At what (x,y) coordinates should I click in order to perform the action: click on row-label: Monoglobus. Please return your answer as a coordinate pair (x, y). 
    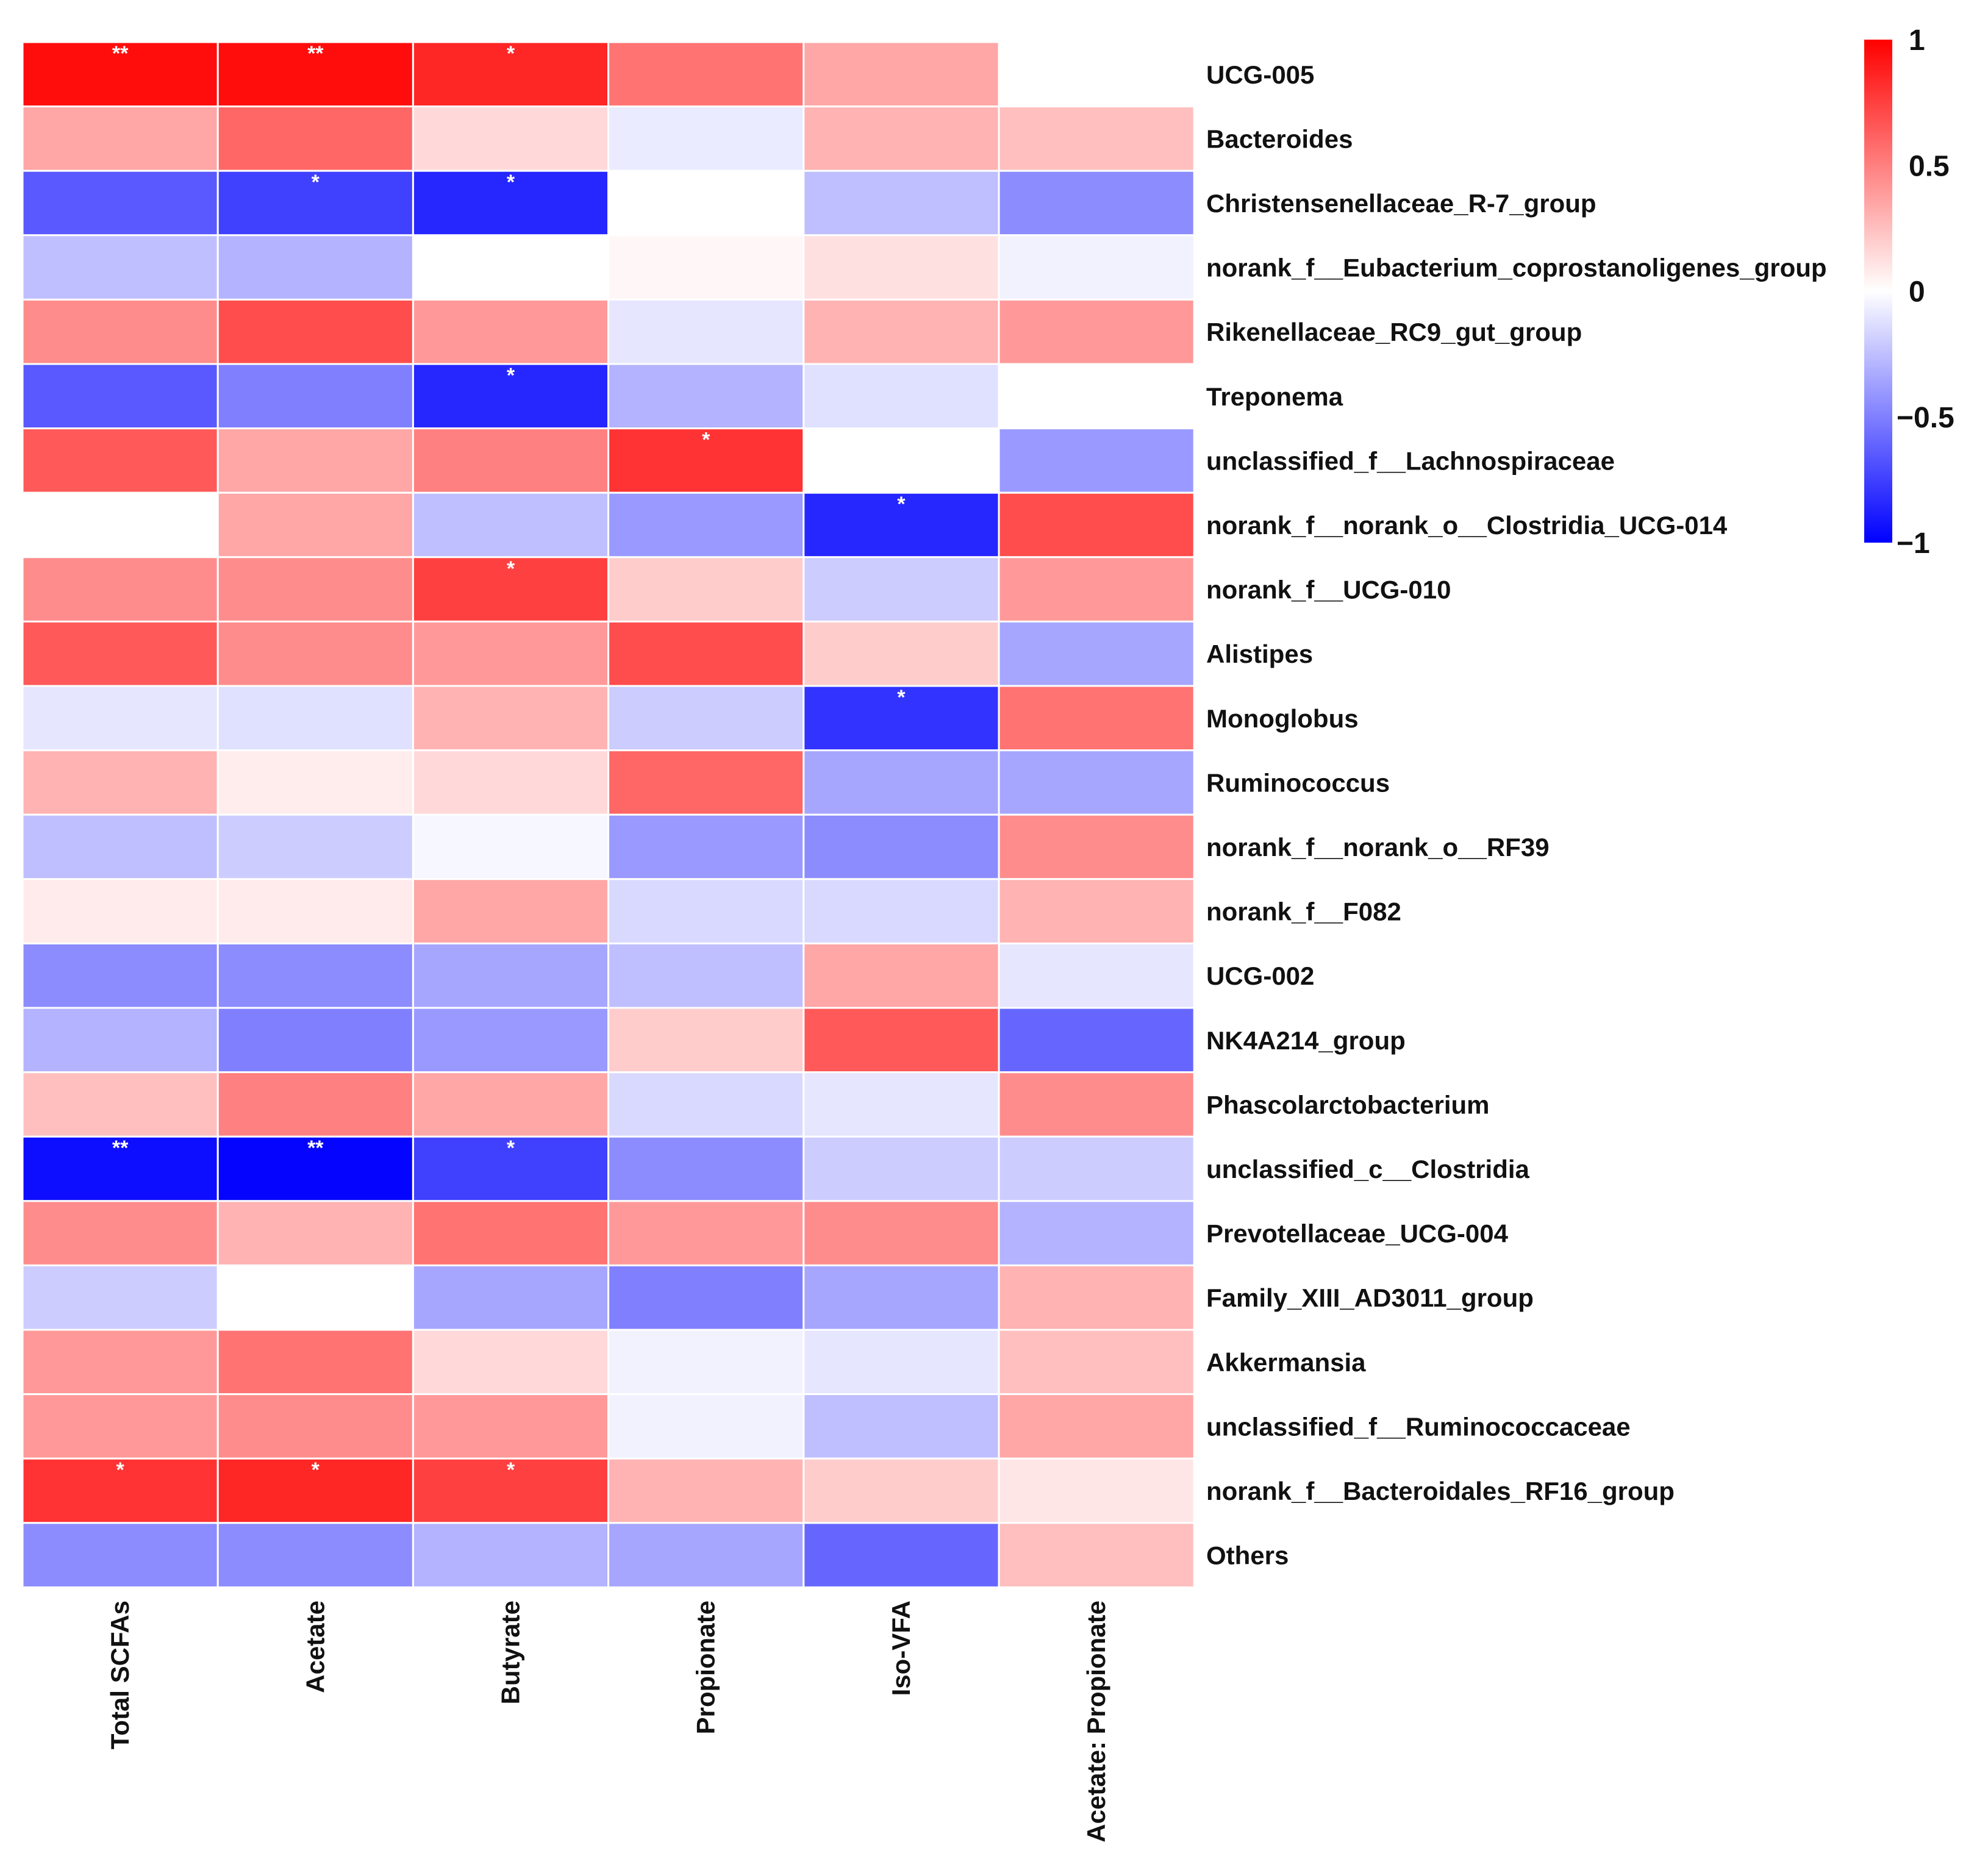
    Looking at the image, I should click on (1282, 718).